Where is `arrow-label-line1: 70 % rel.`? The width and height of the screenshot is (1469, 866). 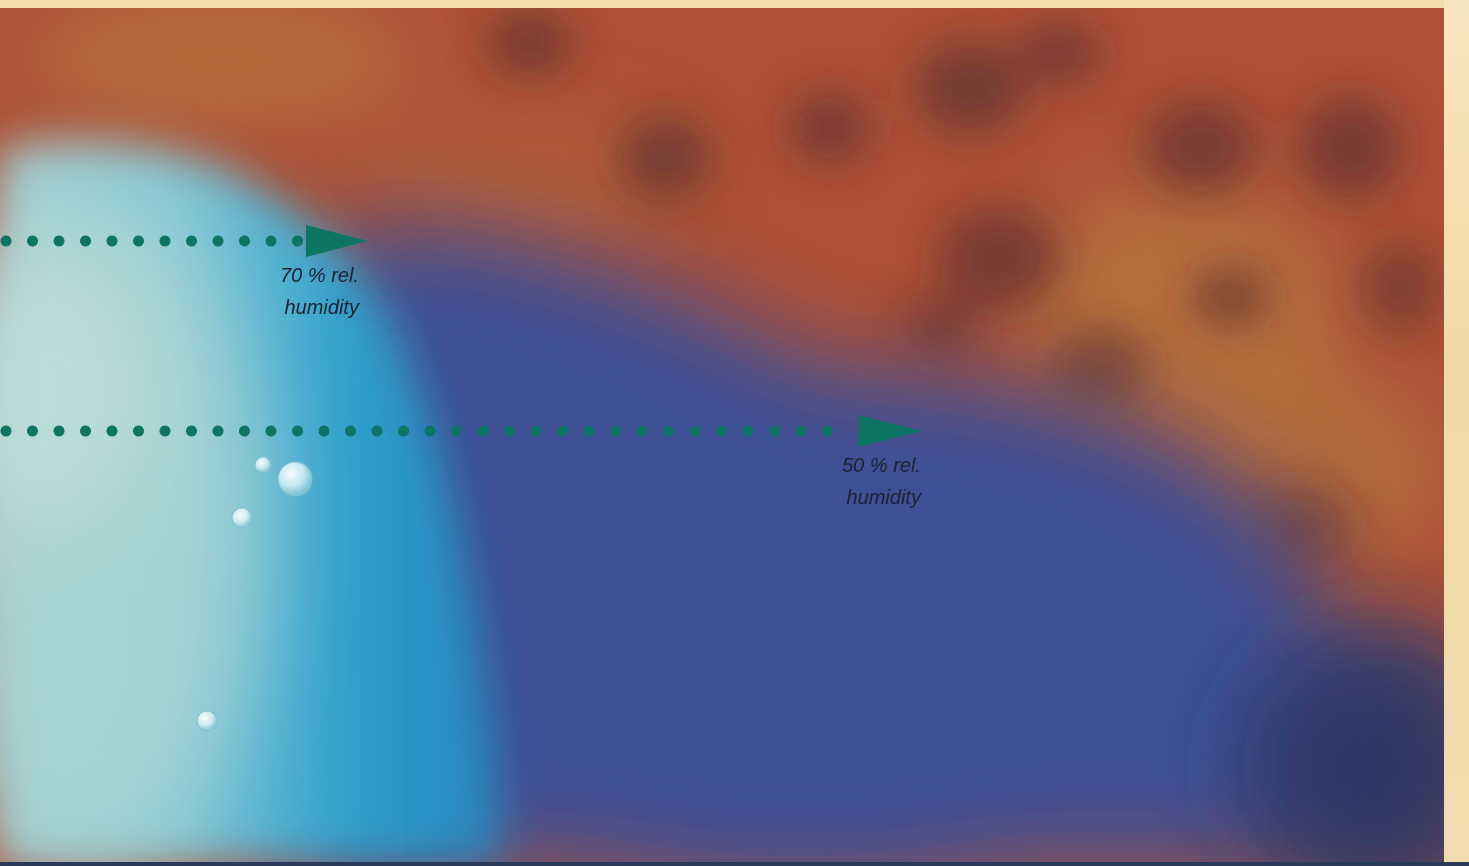
arrow-label-line1: 70 % rel. is located at coordinates (319, 276).